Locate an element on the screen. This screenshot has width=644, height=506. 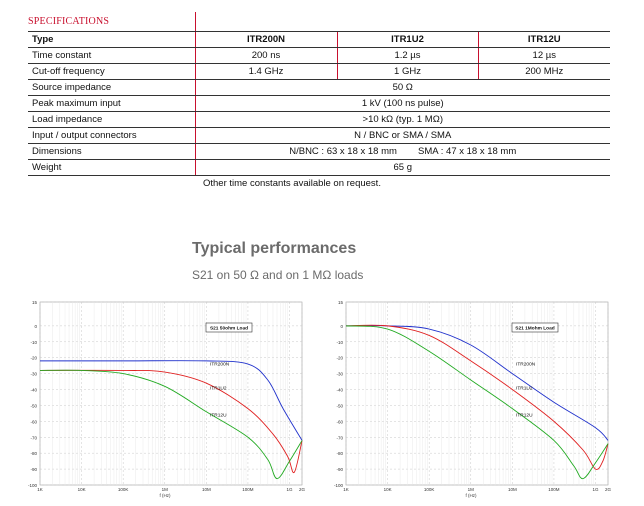
cell-value: 200 MHz is located at coordinates (543, 71).